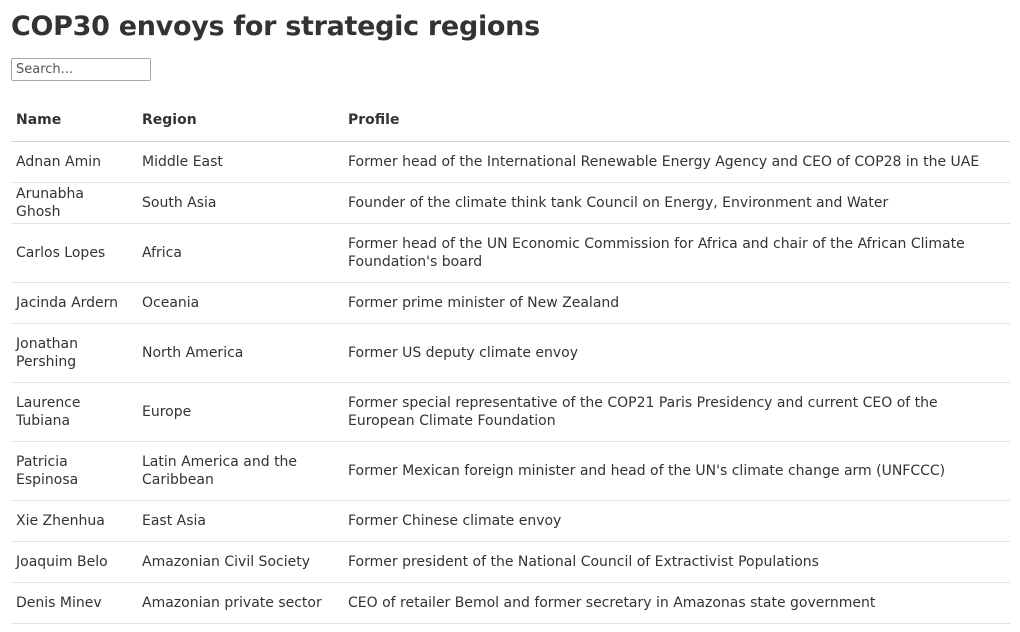 This screenshot has width=1020, height=632. What do you see at coordinates (81, 69) in the screenshot?
I see `search-input` at bounding box center [81, 69].